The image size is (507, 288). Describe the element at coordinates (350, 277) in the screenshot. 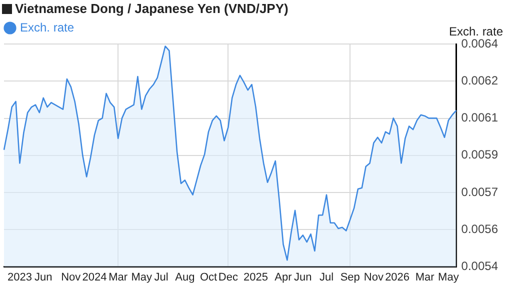

I see `x-tick-label: Sep` at that location.